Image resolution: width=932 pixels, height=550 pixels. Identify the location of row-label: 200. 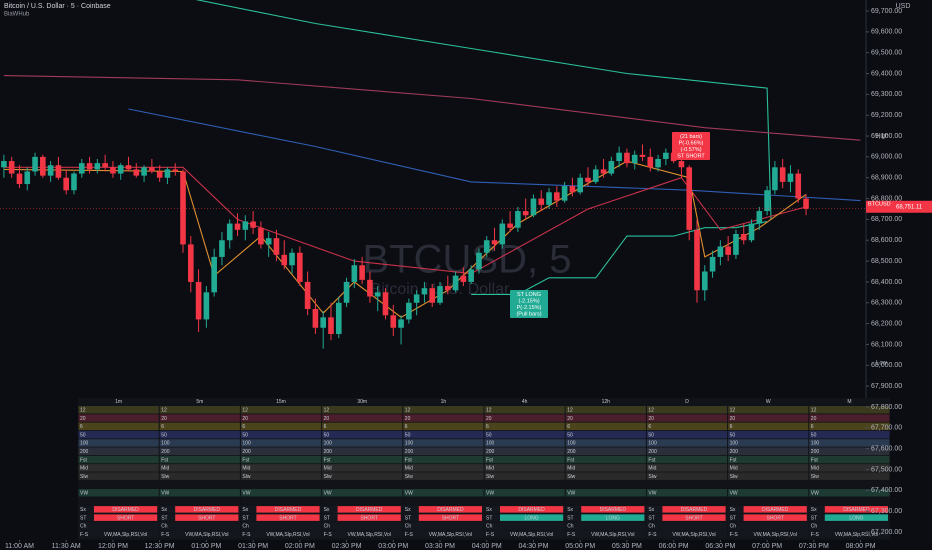
(734, 452).